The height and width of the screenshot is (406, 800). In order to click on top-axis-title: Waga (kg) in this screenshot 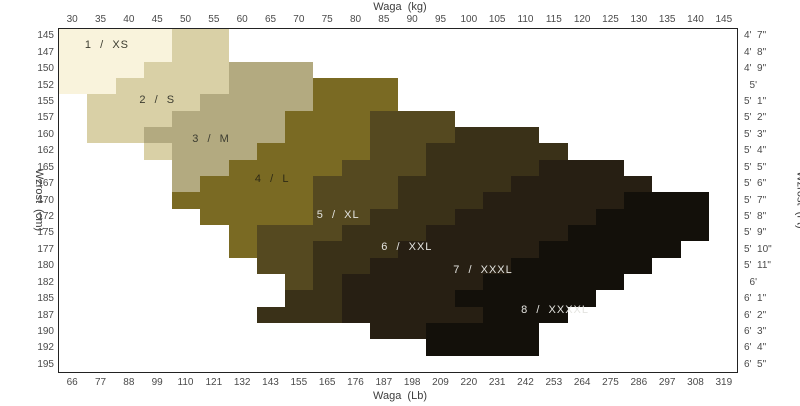, I will do `click(400, 7)`.